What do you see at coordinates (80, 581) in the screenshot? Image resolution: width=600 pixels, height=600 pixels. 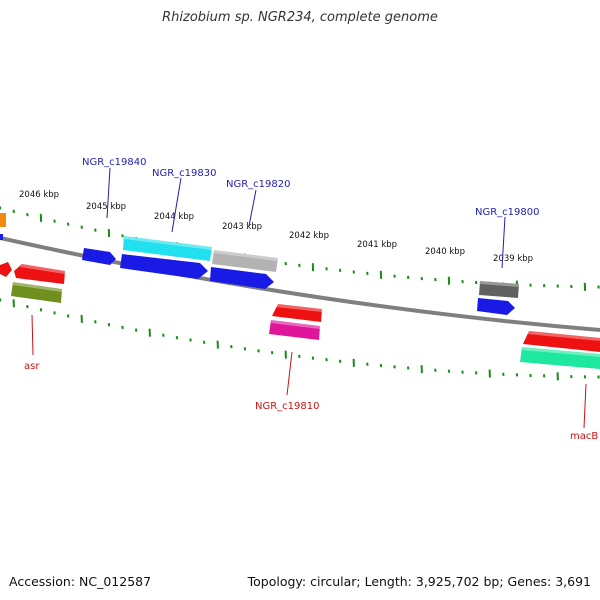 I see `accession-text: Accession: NC_012587` at bounding box center [80, 581].